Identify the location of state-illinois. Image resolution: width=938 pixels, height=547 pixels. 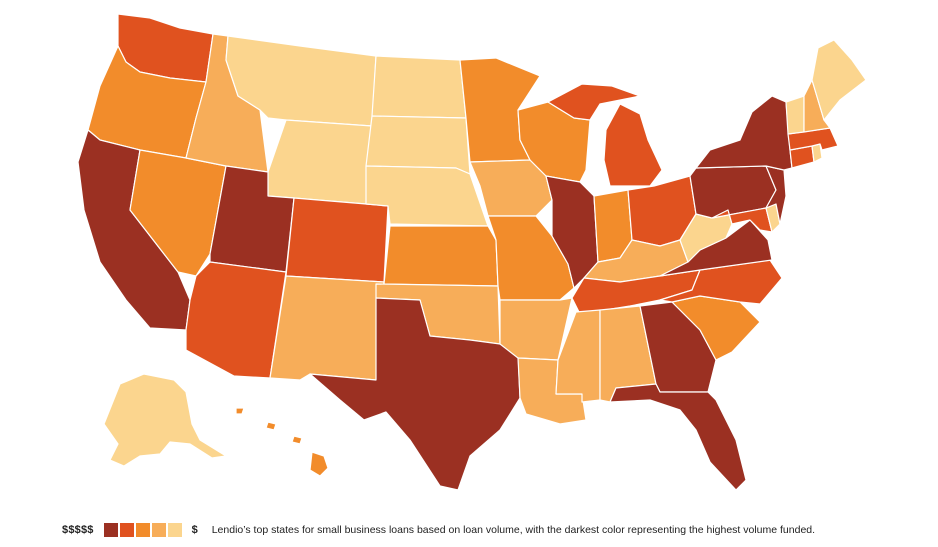
(572, 232).